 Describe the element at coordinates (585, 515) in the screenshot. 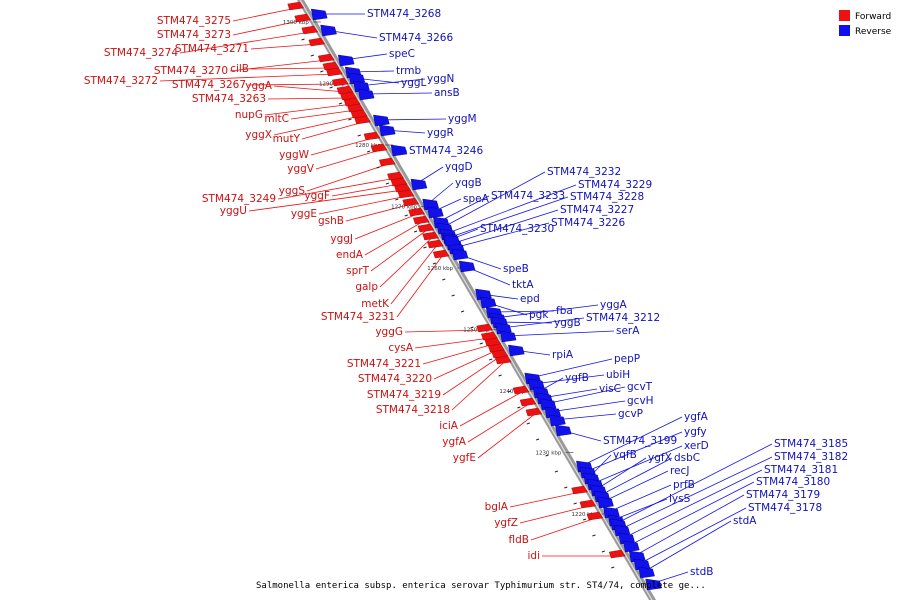

I see `kbp-tick-label: 1220 kbp` at that location.